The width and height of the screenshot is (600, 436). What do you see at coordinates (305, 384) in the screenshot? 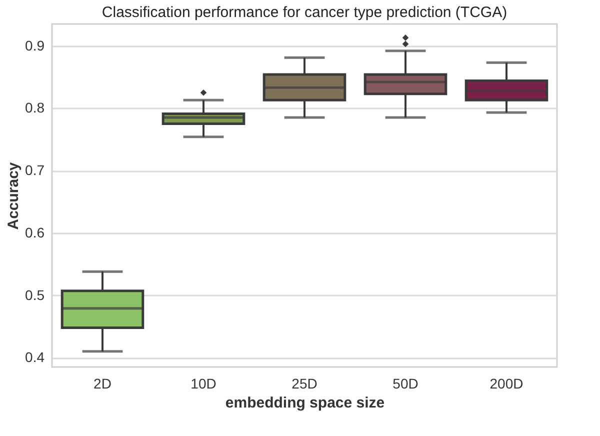
I see `x-tick-label: 25D` at bounding box center [305, 384].